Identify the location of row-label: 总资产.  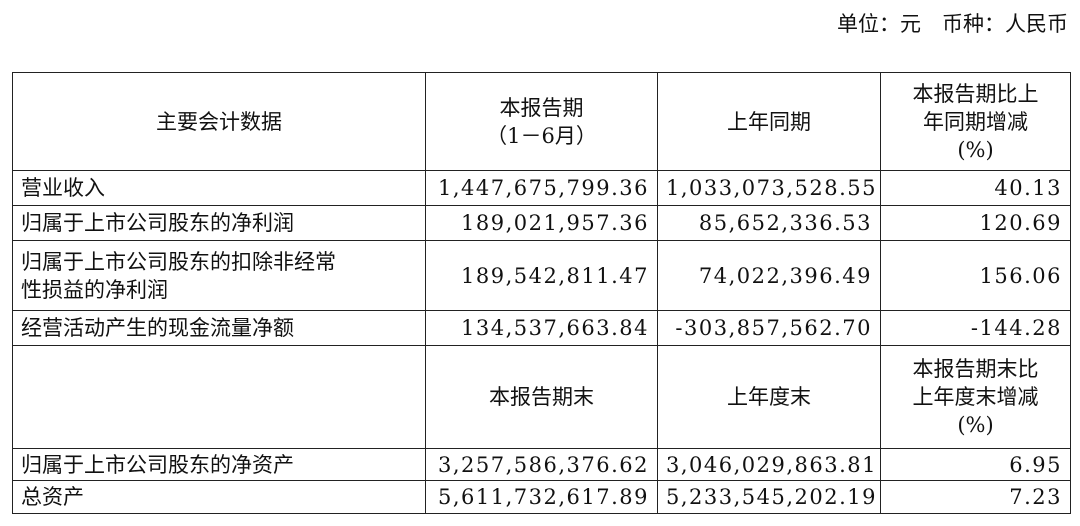
(219, 497).